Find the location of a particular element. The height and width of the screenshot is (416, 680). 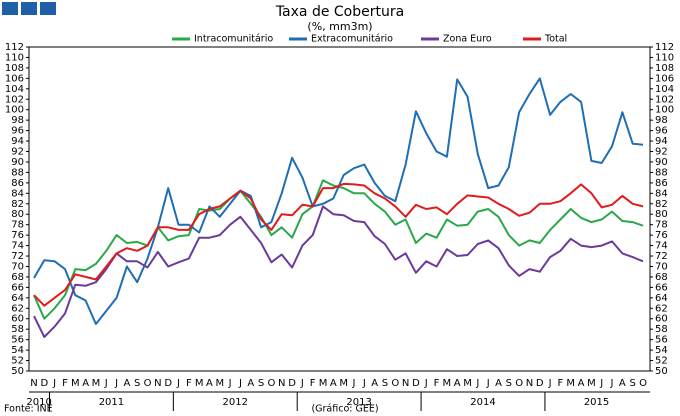

legend-label: Intracomunitário is located at coordinates (233, 39).